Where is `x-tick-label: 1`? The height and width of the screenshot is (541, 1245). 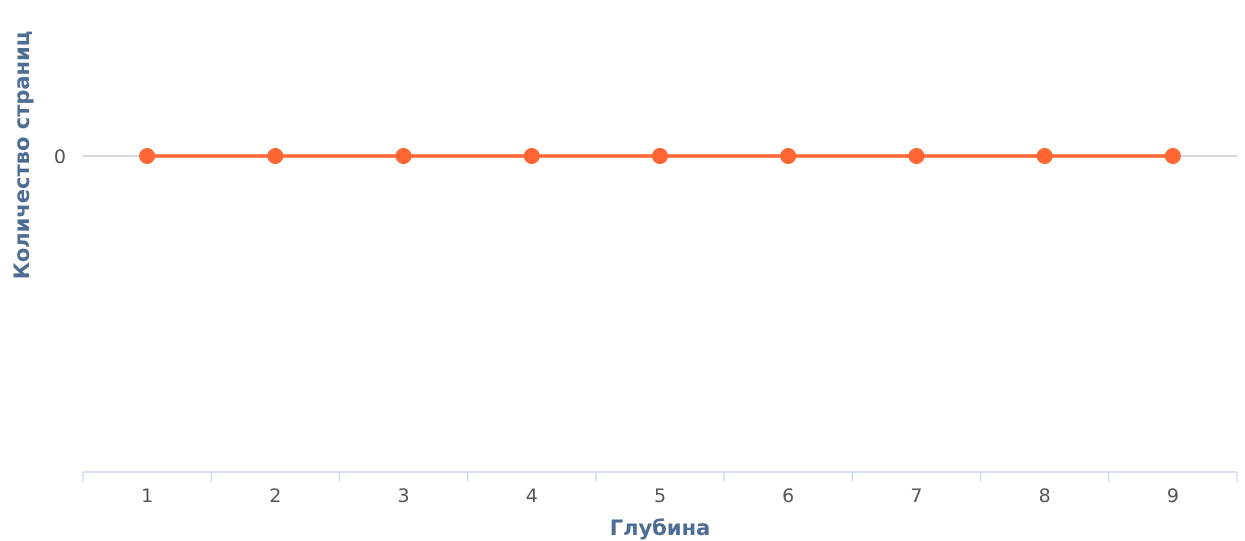
x-tick-label: 1 is located at coordinates (147, 496).